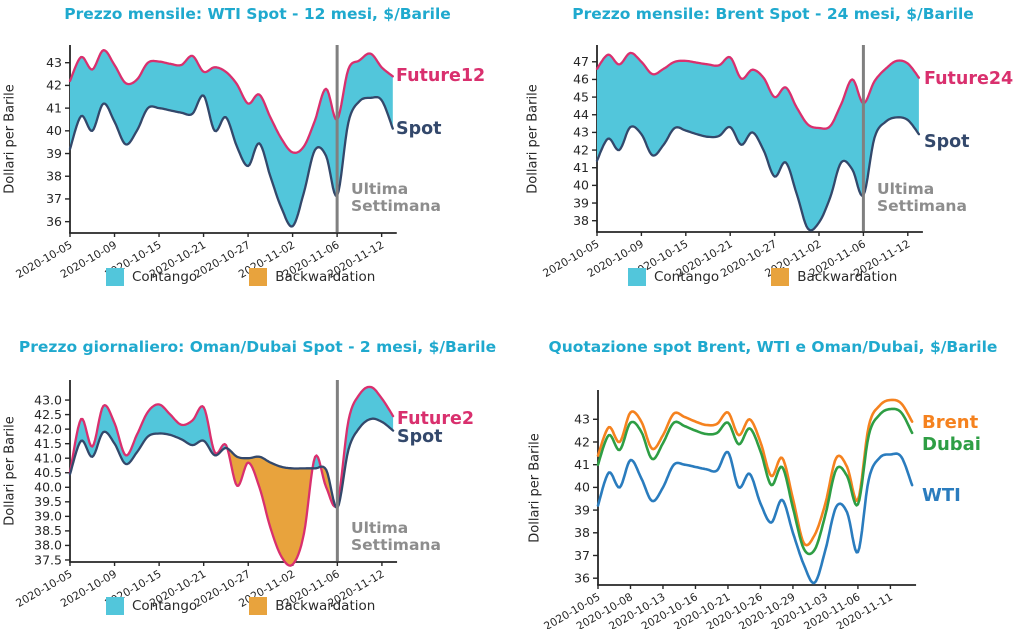 This screenshot has width=1031, height=629. What do you see at coordinates (48, 399) in the screenshot?
I see `svg-text: 43.0` at bounding box center [48, 399].